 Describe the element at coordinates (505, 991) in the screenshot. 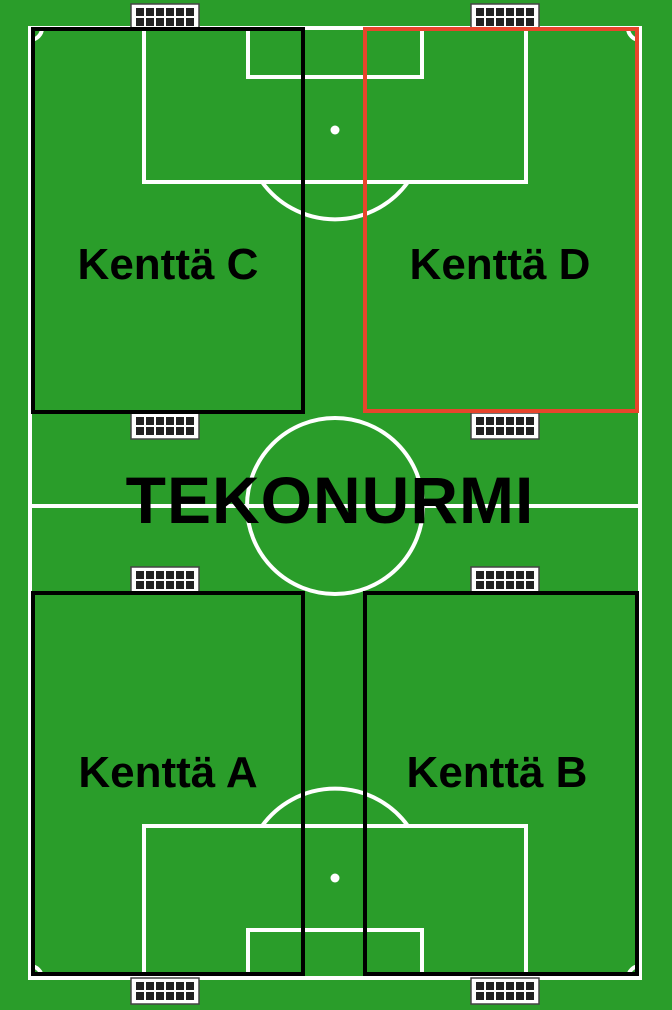

I see `goal-bottom-right` at that location.